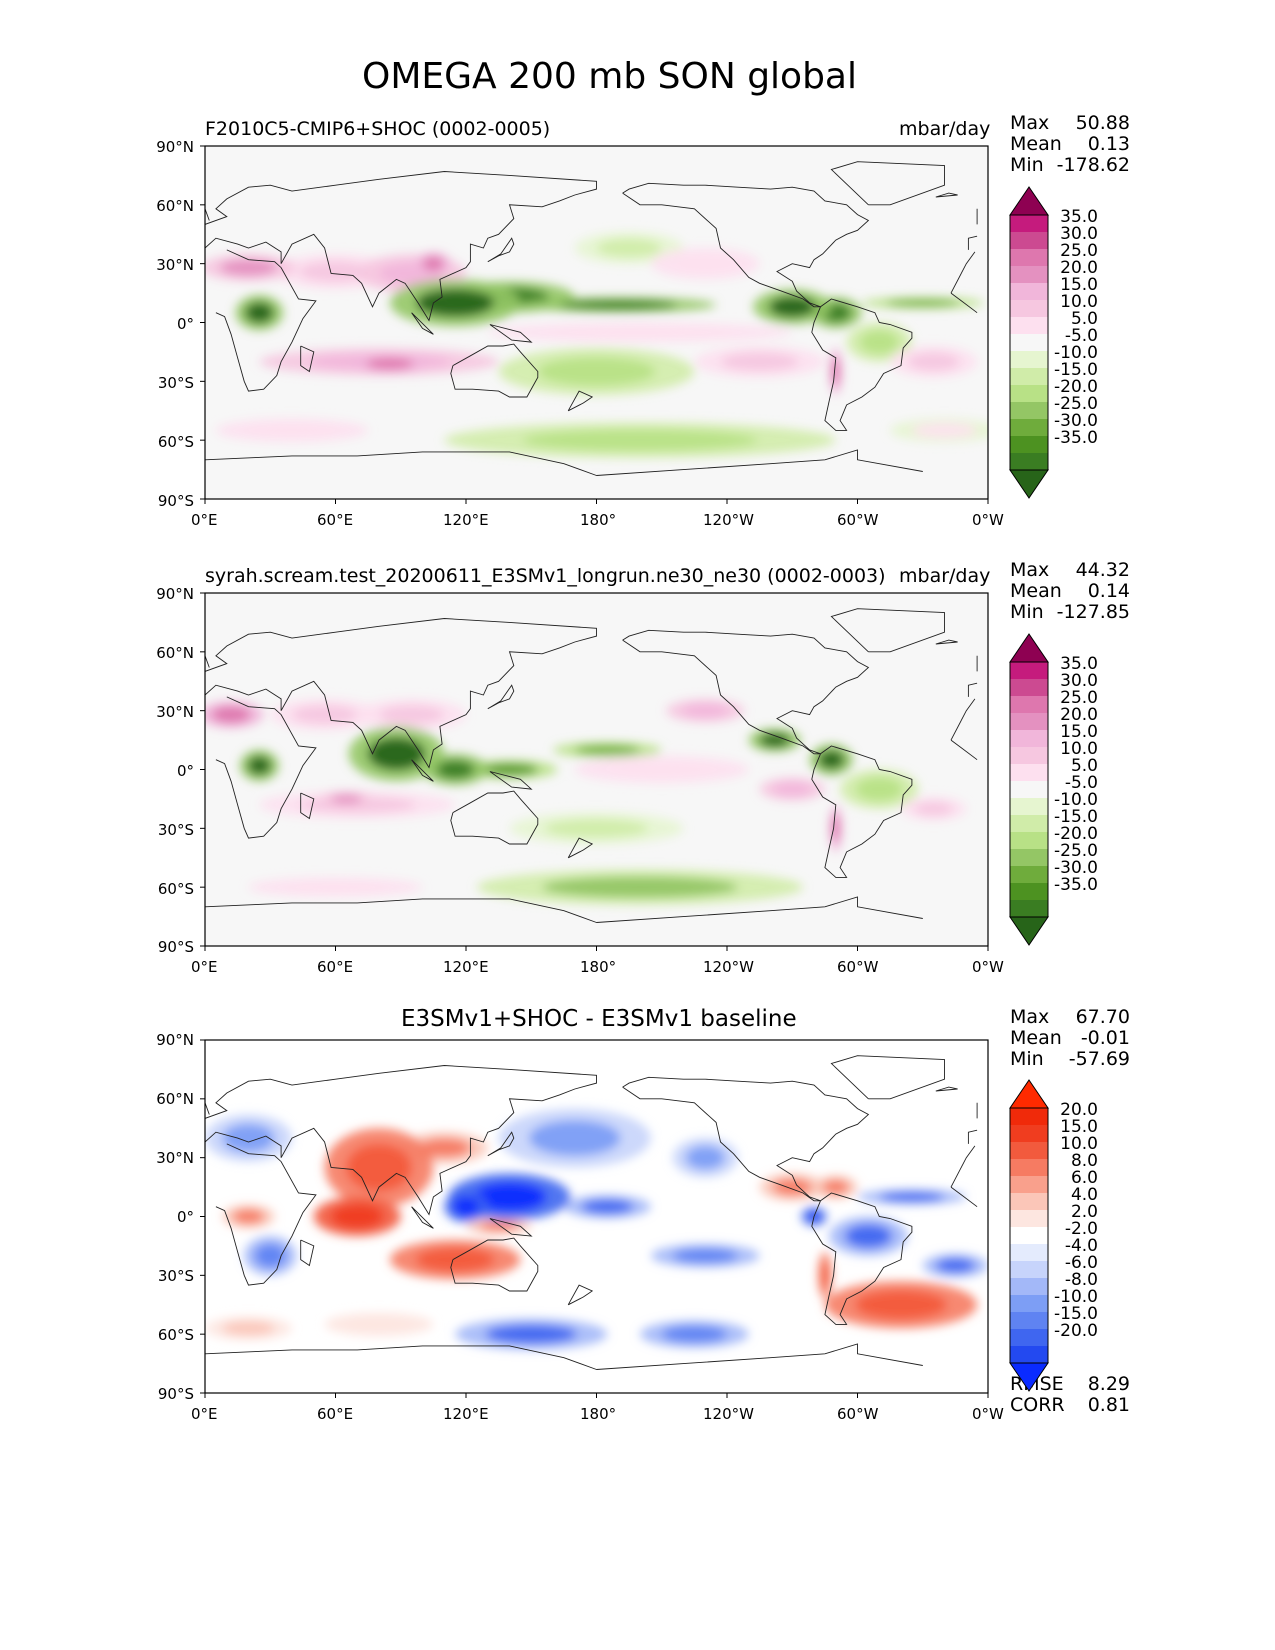  What do you see at coordinates (1079, 1127) in the screenshot?
I see `panel3-cbar-label: 15.0` at bounding box center [1079, 1127].